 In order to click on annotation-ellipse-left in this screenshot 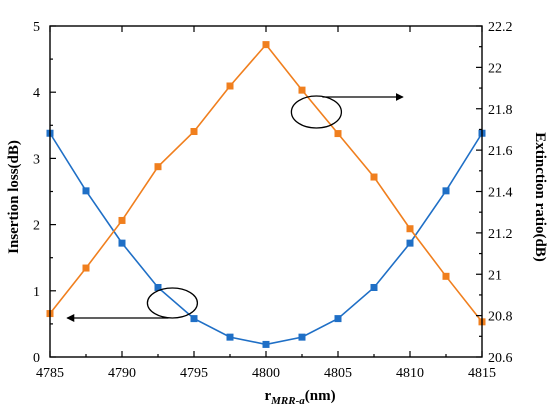, I will do `click(172, 303)`.